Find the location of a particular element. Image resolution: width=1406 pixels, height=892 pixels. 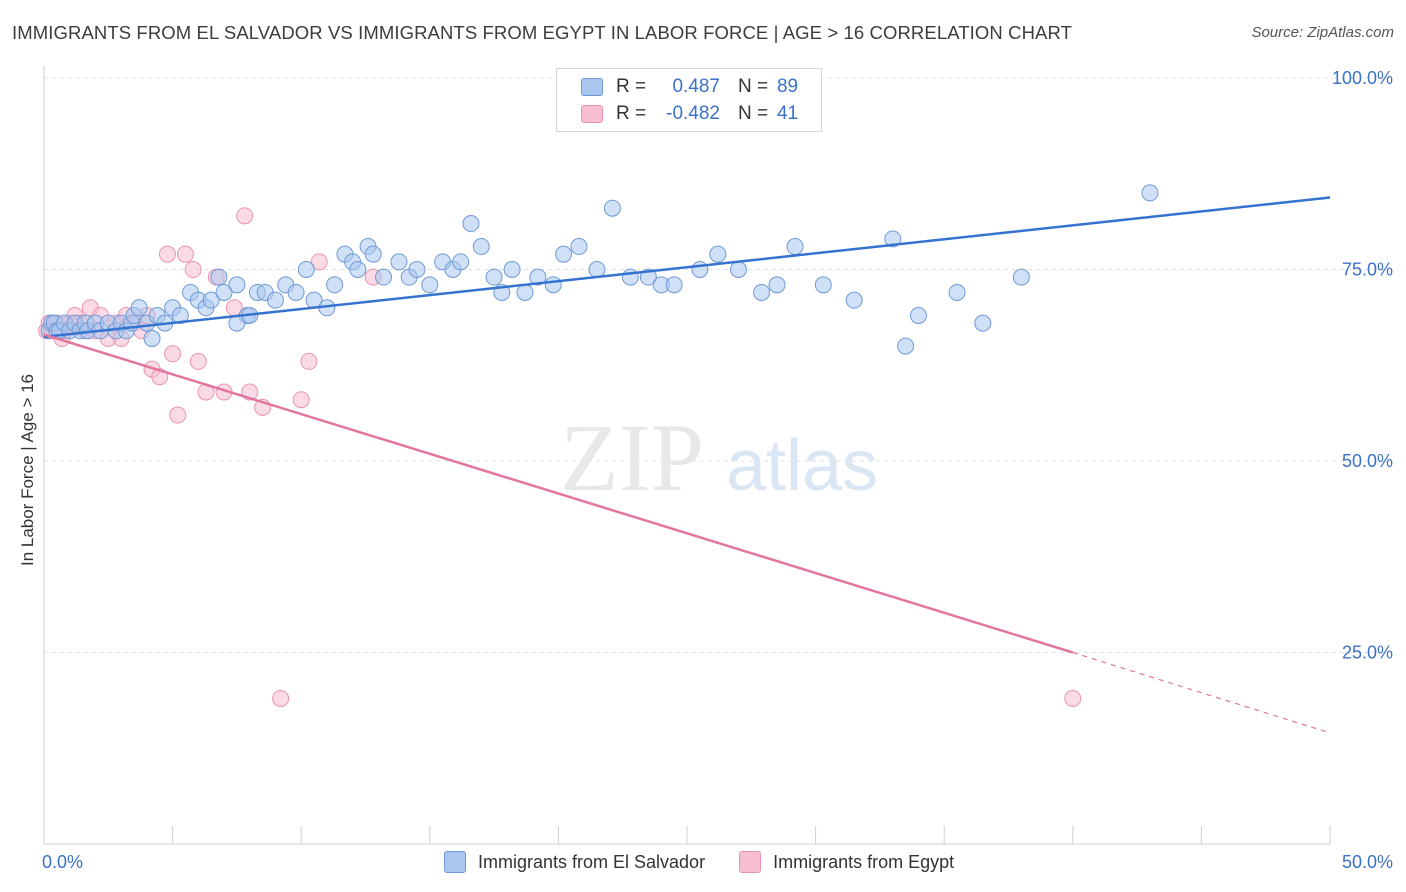

legend-r-value: 0.487 is located at coordinates (696, 86).